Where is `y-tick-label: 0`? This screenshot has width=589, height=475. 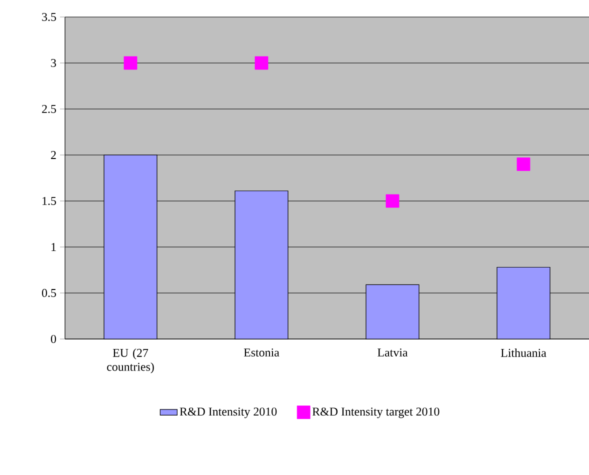
y-tick-label: 0 is located at coordinates (53, 339).